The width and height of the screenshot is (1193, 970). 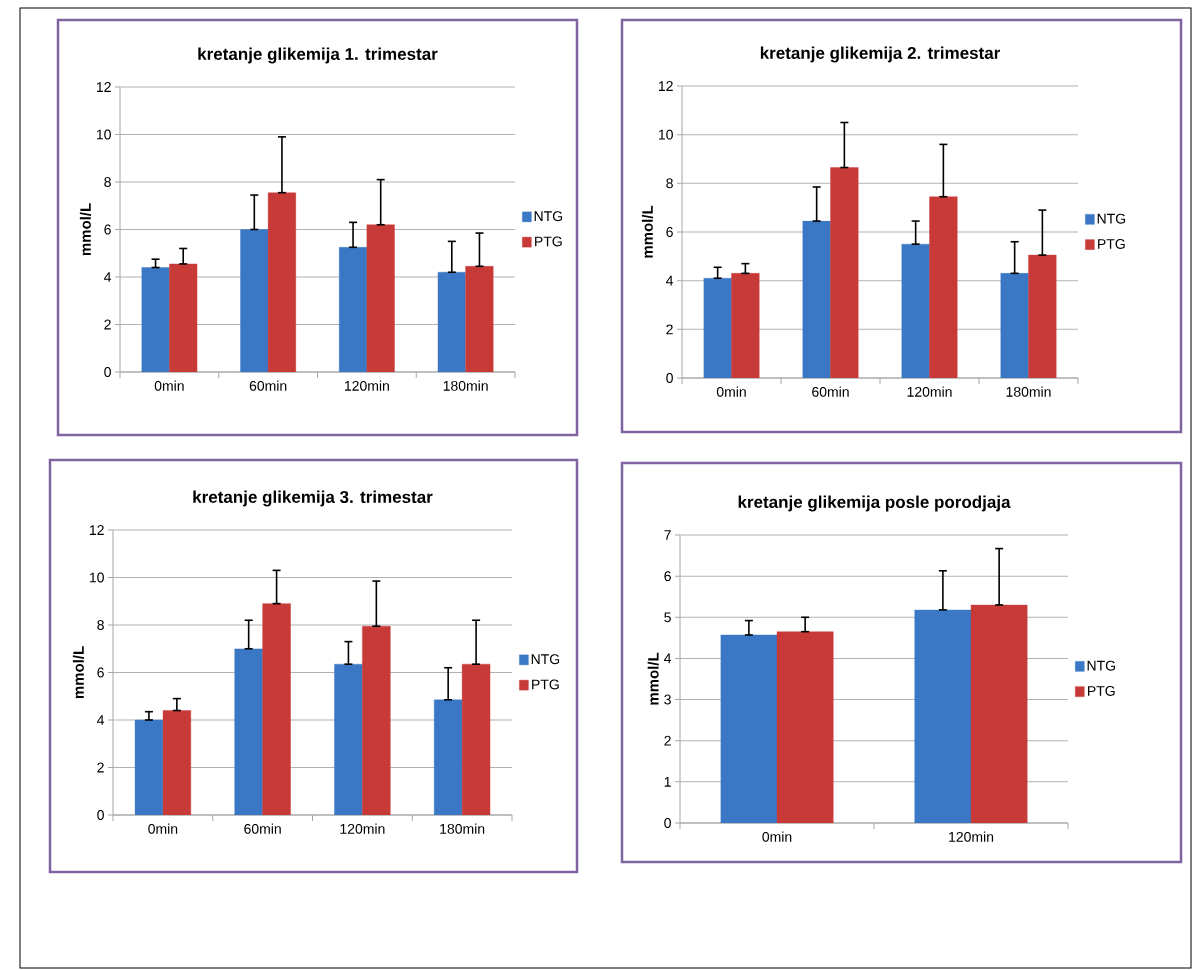 What do you see at coordinates (874, 503) in the screenshot?
I see `chart-title: kretanje glikemija posle porodjaja` at bounding box center [874, 503].